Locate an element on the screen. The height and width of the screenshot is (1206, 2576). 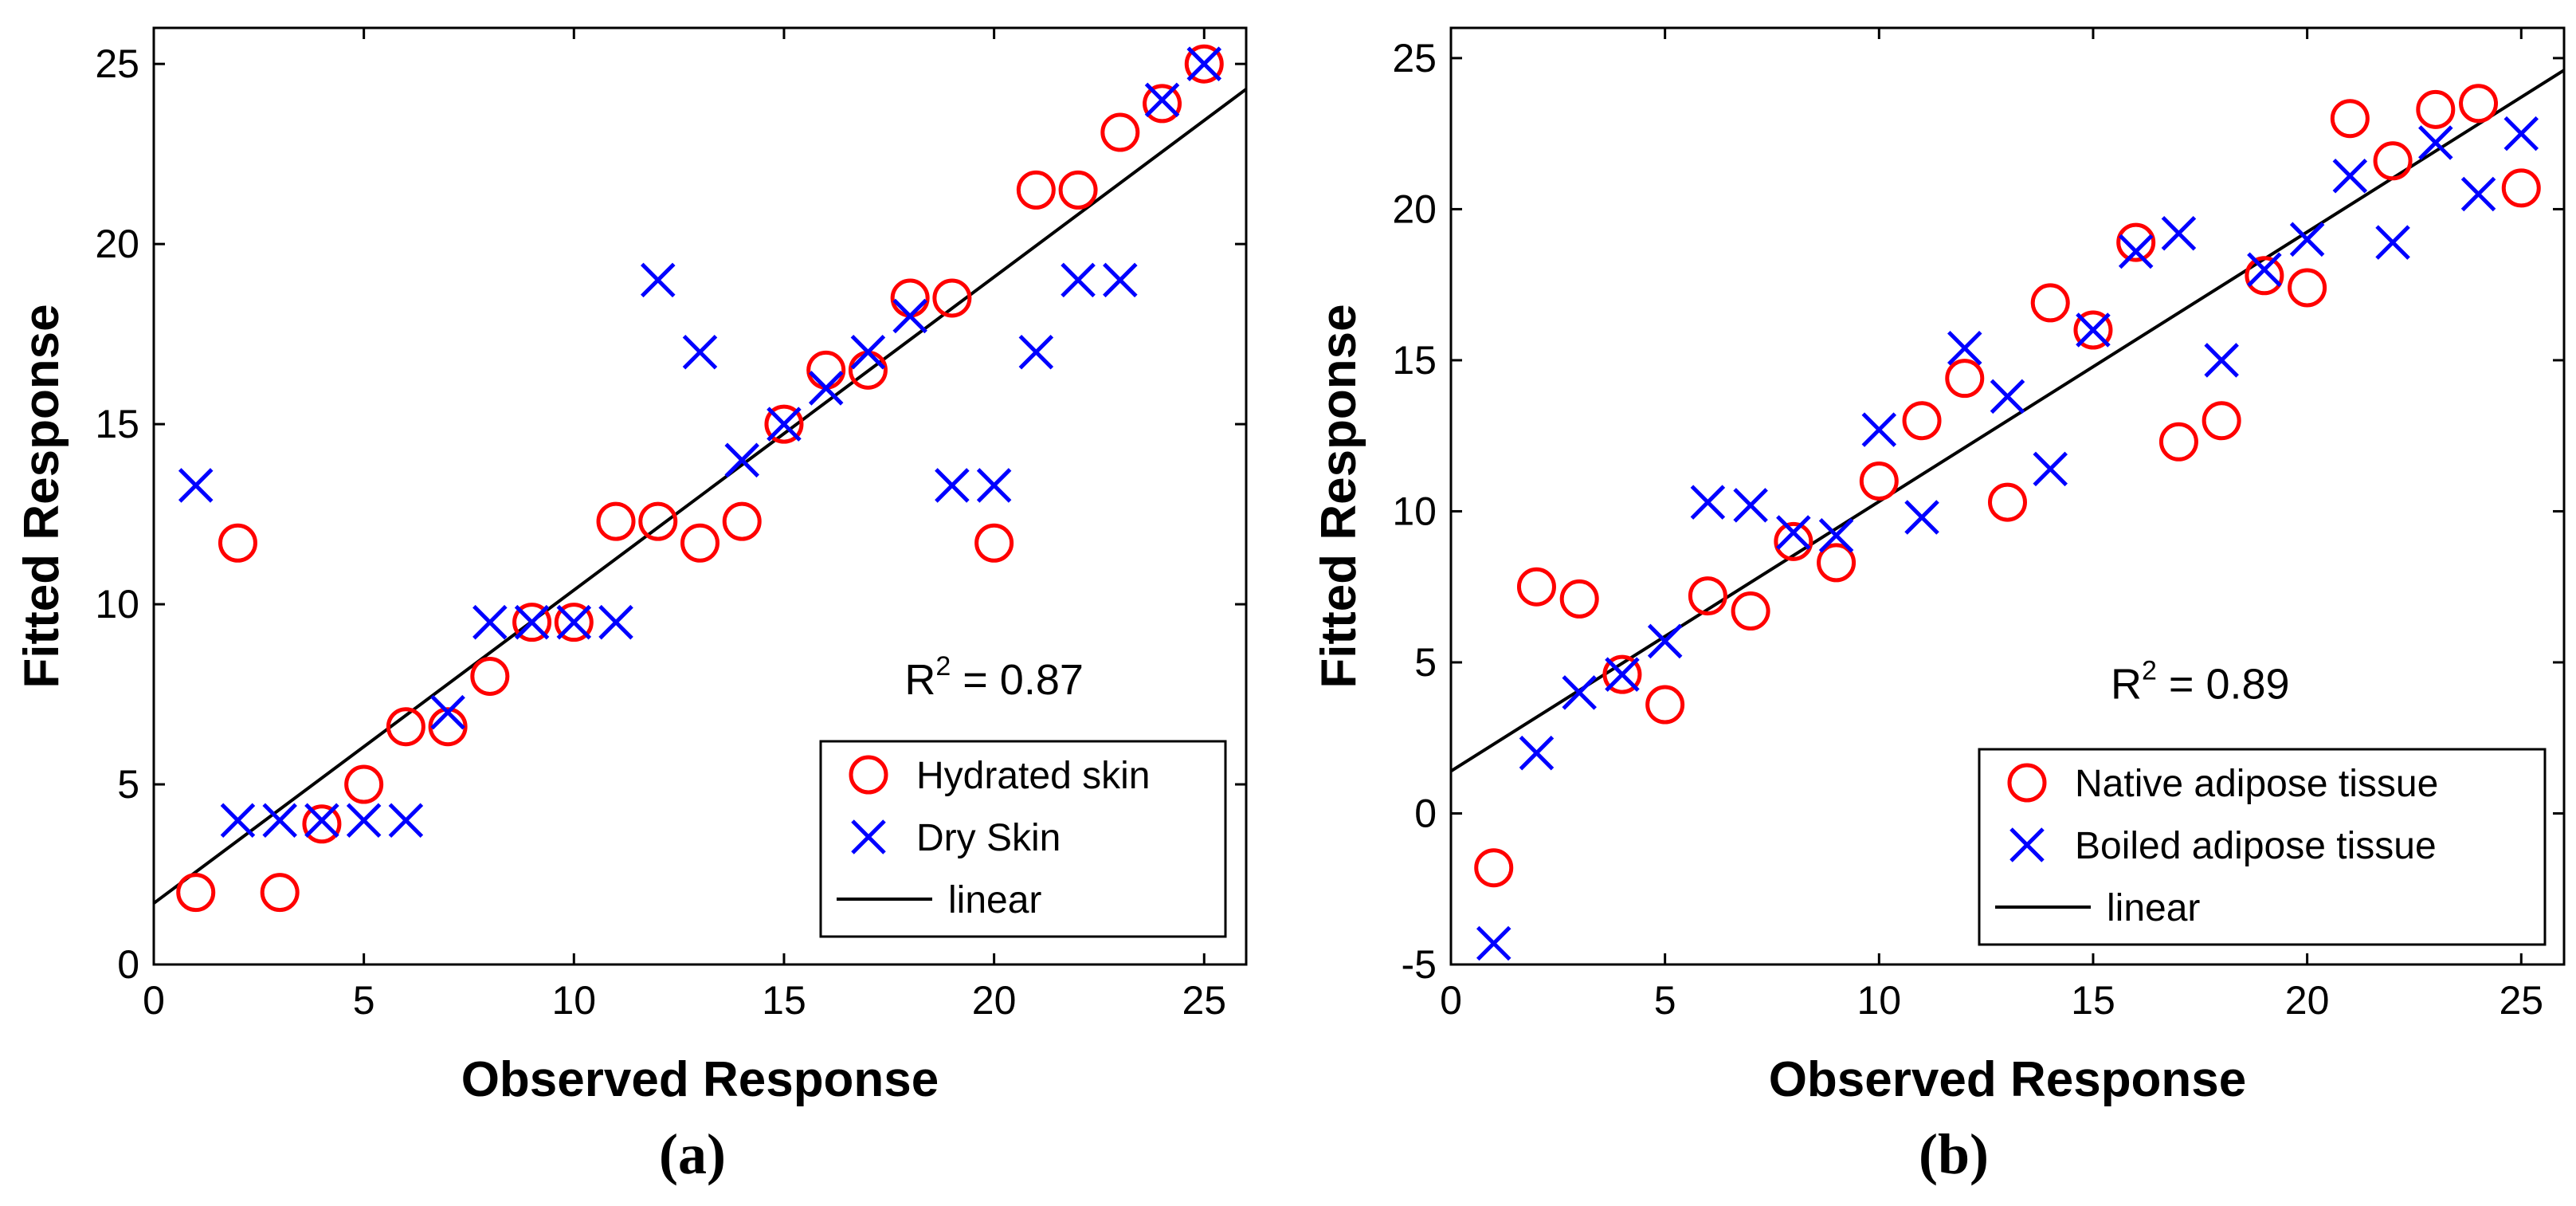
legend-label: linear is located at coordinates (995, 900).